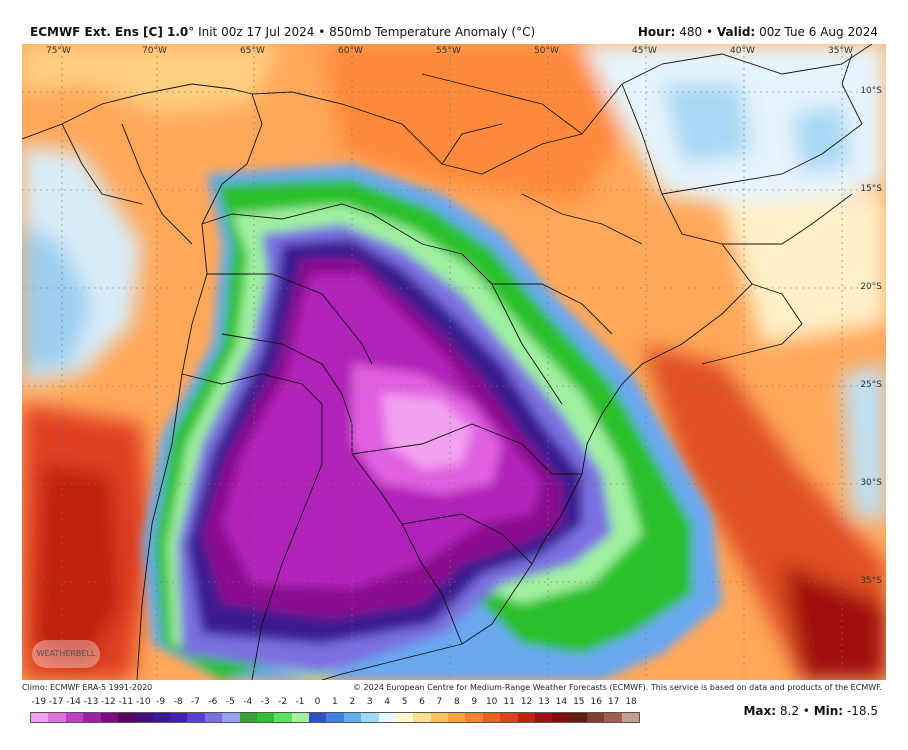 The width and height of the screenshot is (908, 750). Describe the element at coordinates (432, 32) in the screenshot. I see `field-name: 850mb Temperature Anomaly (°C)` at that location.